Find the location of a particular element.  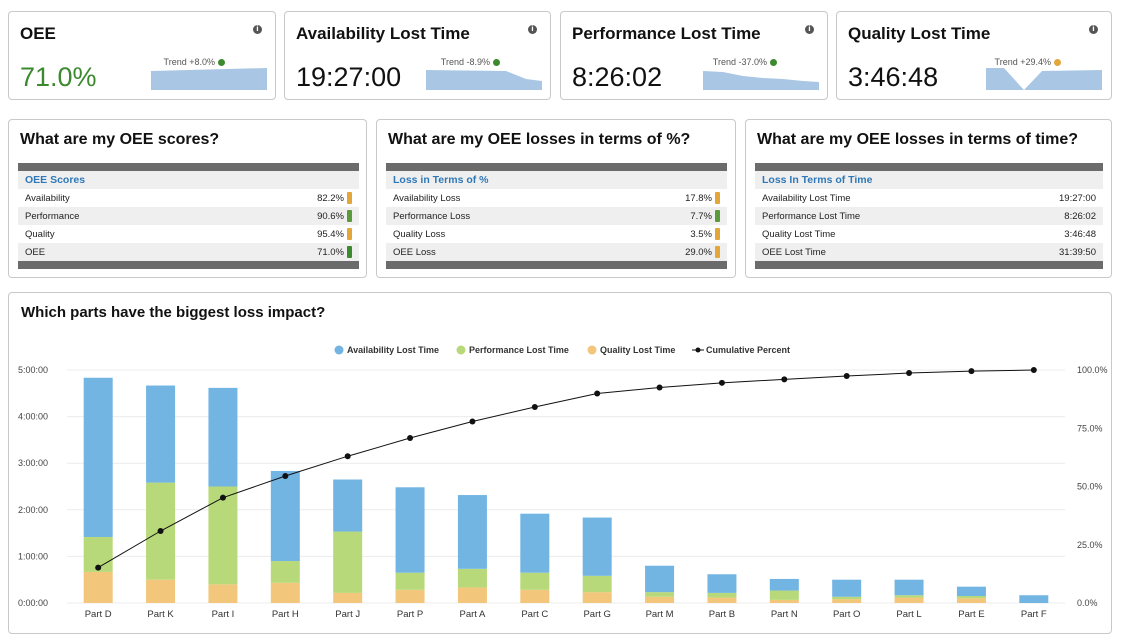

row-label: Availability Lost Time is located at coordinates (806, 198).